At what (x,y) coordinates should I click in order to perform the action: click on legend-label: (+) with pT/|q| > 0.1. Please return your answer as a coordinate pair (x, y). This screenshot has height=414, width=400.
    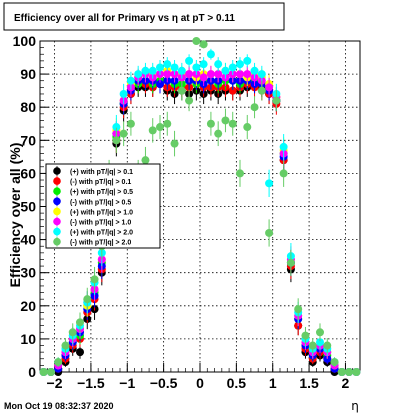
    Looking at the image, I should click on (101, 172).